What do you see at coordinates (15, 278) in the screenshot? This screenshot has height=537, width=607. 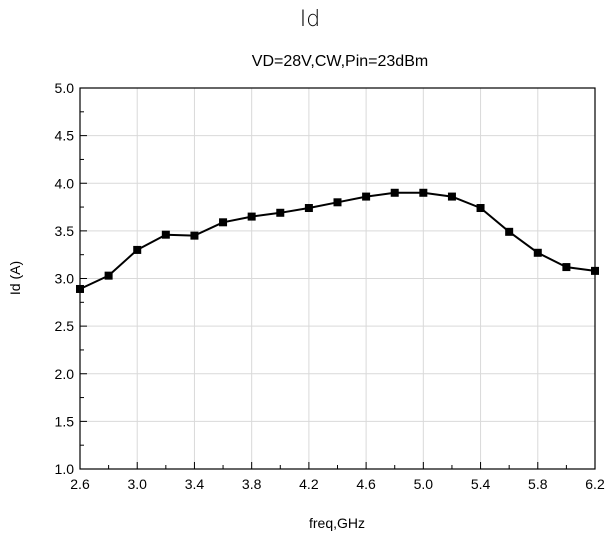 I see `y-axis-label: Id (A)` at bounding box center [15, 278].